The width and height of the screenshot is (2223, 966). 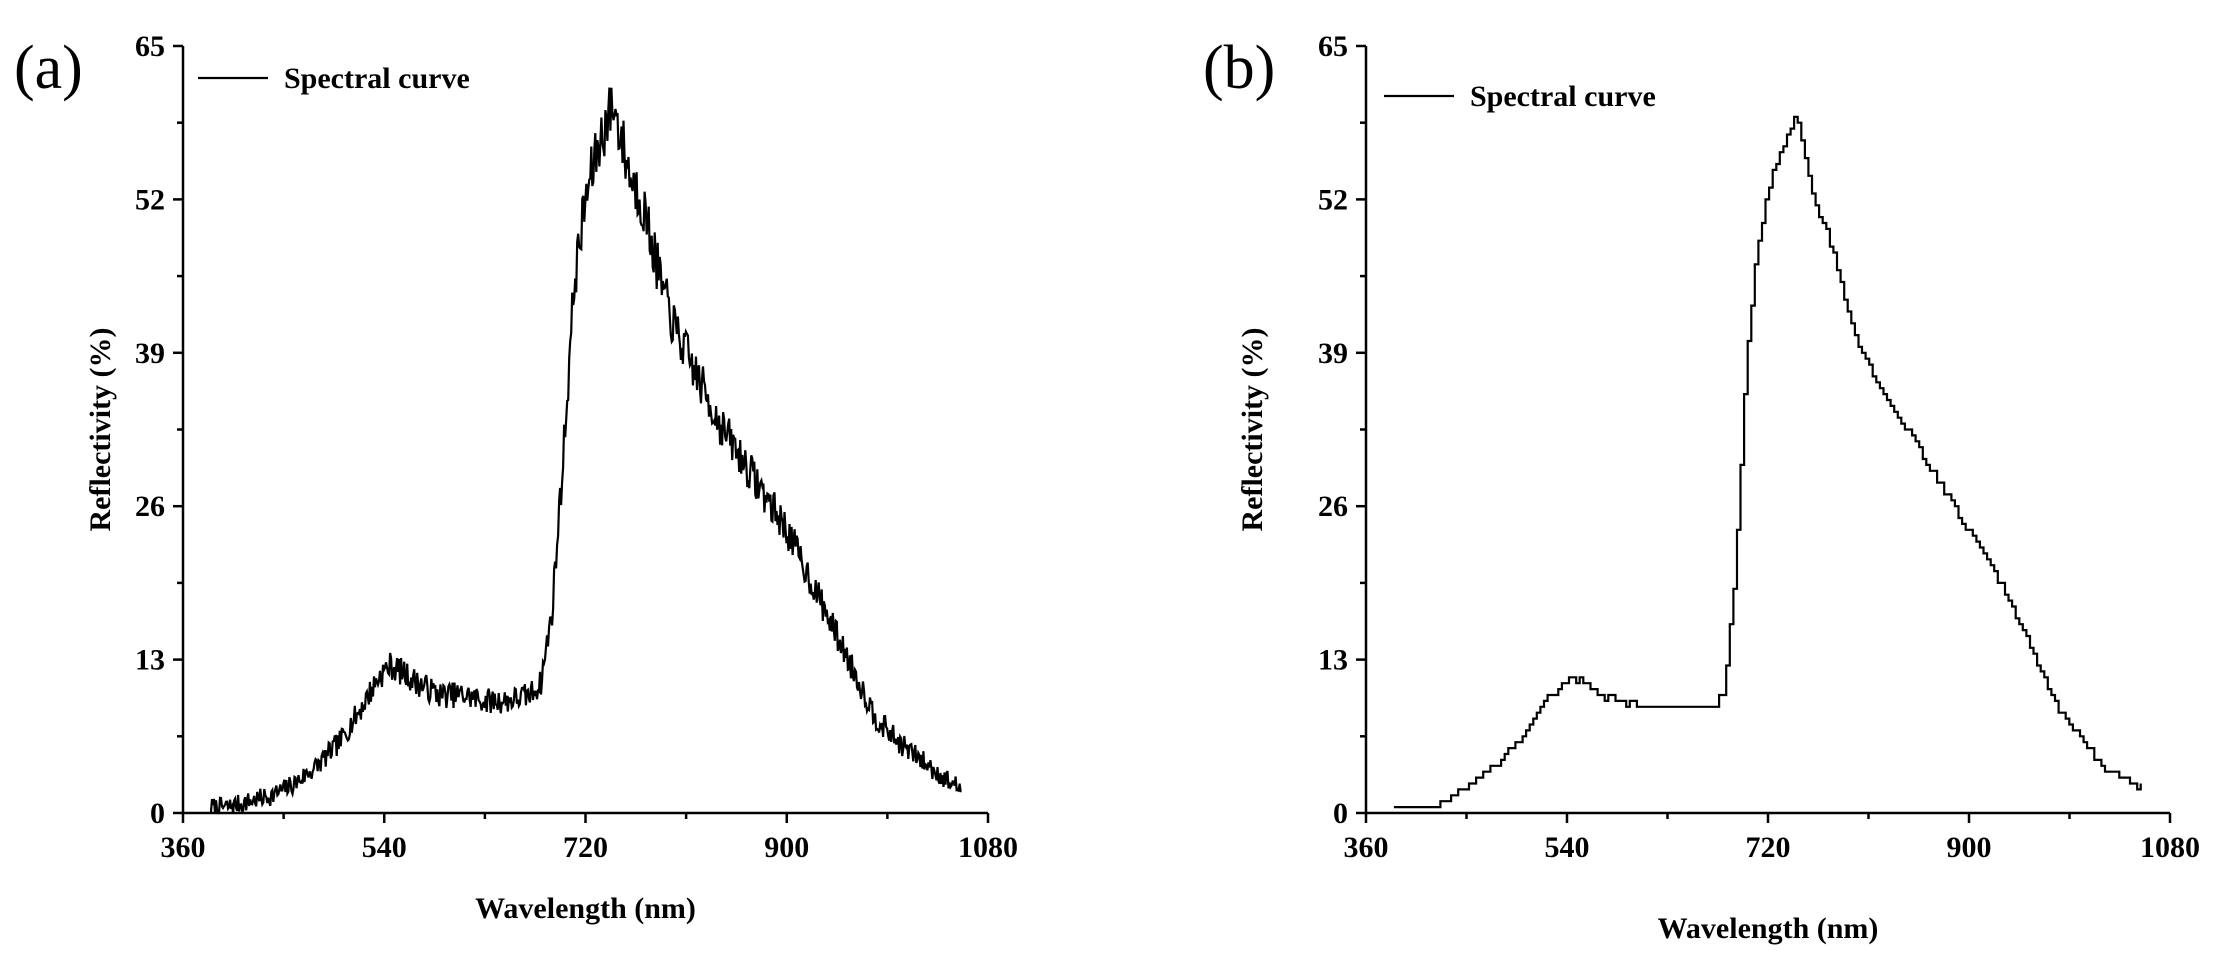 What do you see at coordinates (48, 68) in the screenshot?
I see `panel-label: (a)` at bounding box center [48, 68].